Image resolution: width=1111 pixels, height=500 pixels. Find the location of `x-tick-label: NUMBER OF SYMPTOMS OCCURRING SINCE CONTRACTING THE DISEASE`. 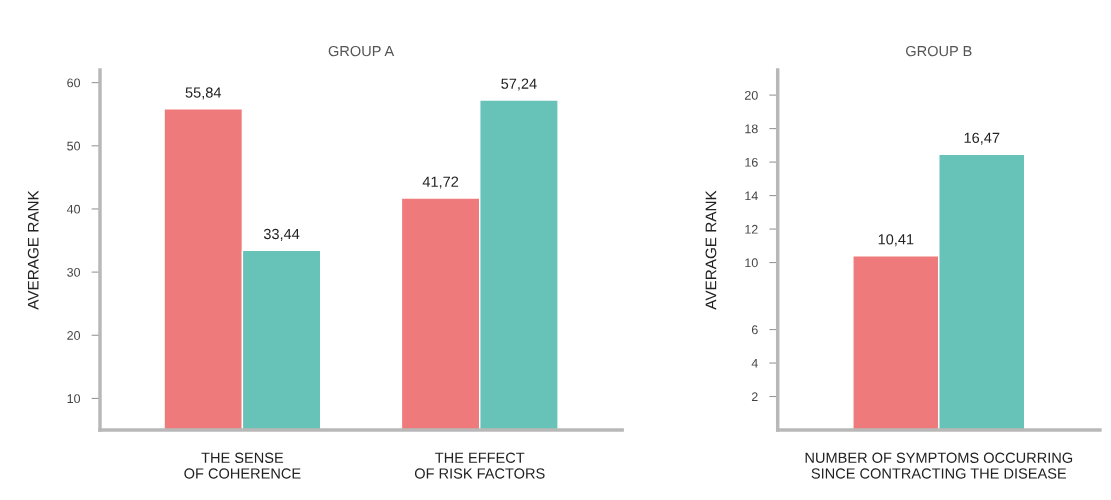

x-tick-label: NUMBER OF SYMPTOMS OCCURRING SINCE CONTRACTING THE DISEASE is located at coordinates (939, 465).